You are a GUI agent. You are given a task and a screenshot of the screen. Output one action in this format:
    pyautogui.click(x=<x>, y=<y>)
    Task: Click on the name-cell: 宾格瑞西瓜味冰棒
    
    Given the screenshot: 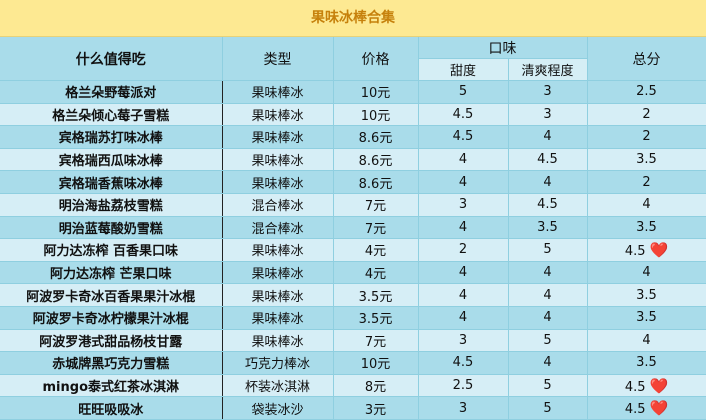 What is the action you would take?
    pyautogui.click(x=111, y=160)
    